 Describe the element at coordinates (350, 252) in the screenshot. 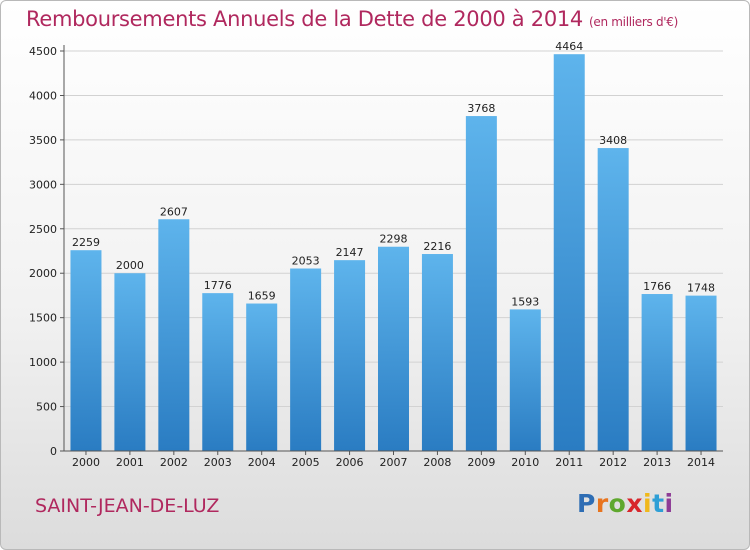

I see `value-label-2006: 2147` at that location.